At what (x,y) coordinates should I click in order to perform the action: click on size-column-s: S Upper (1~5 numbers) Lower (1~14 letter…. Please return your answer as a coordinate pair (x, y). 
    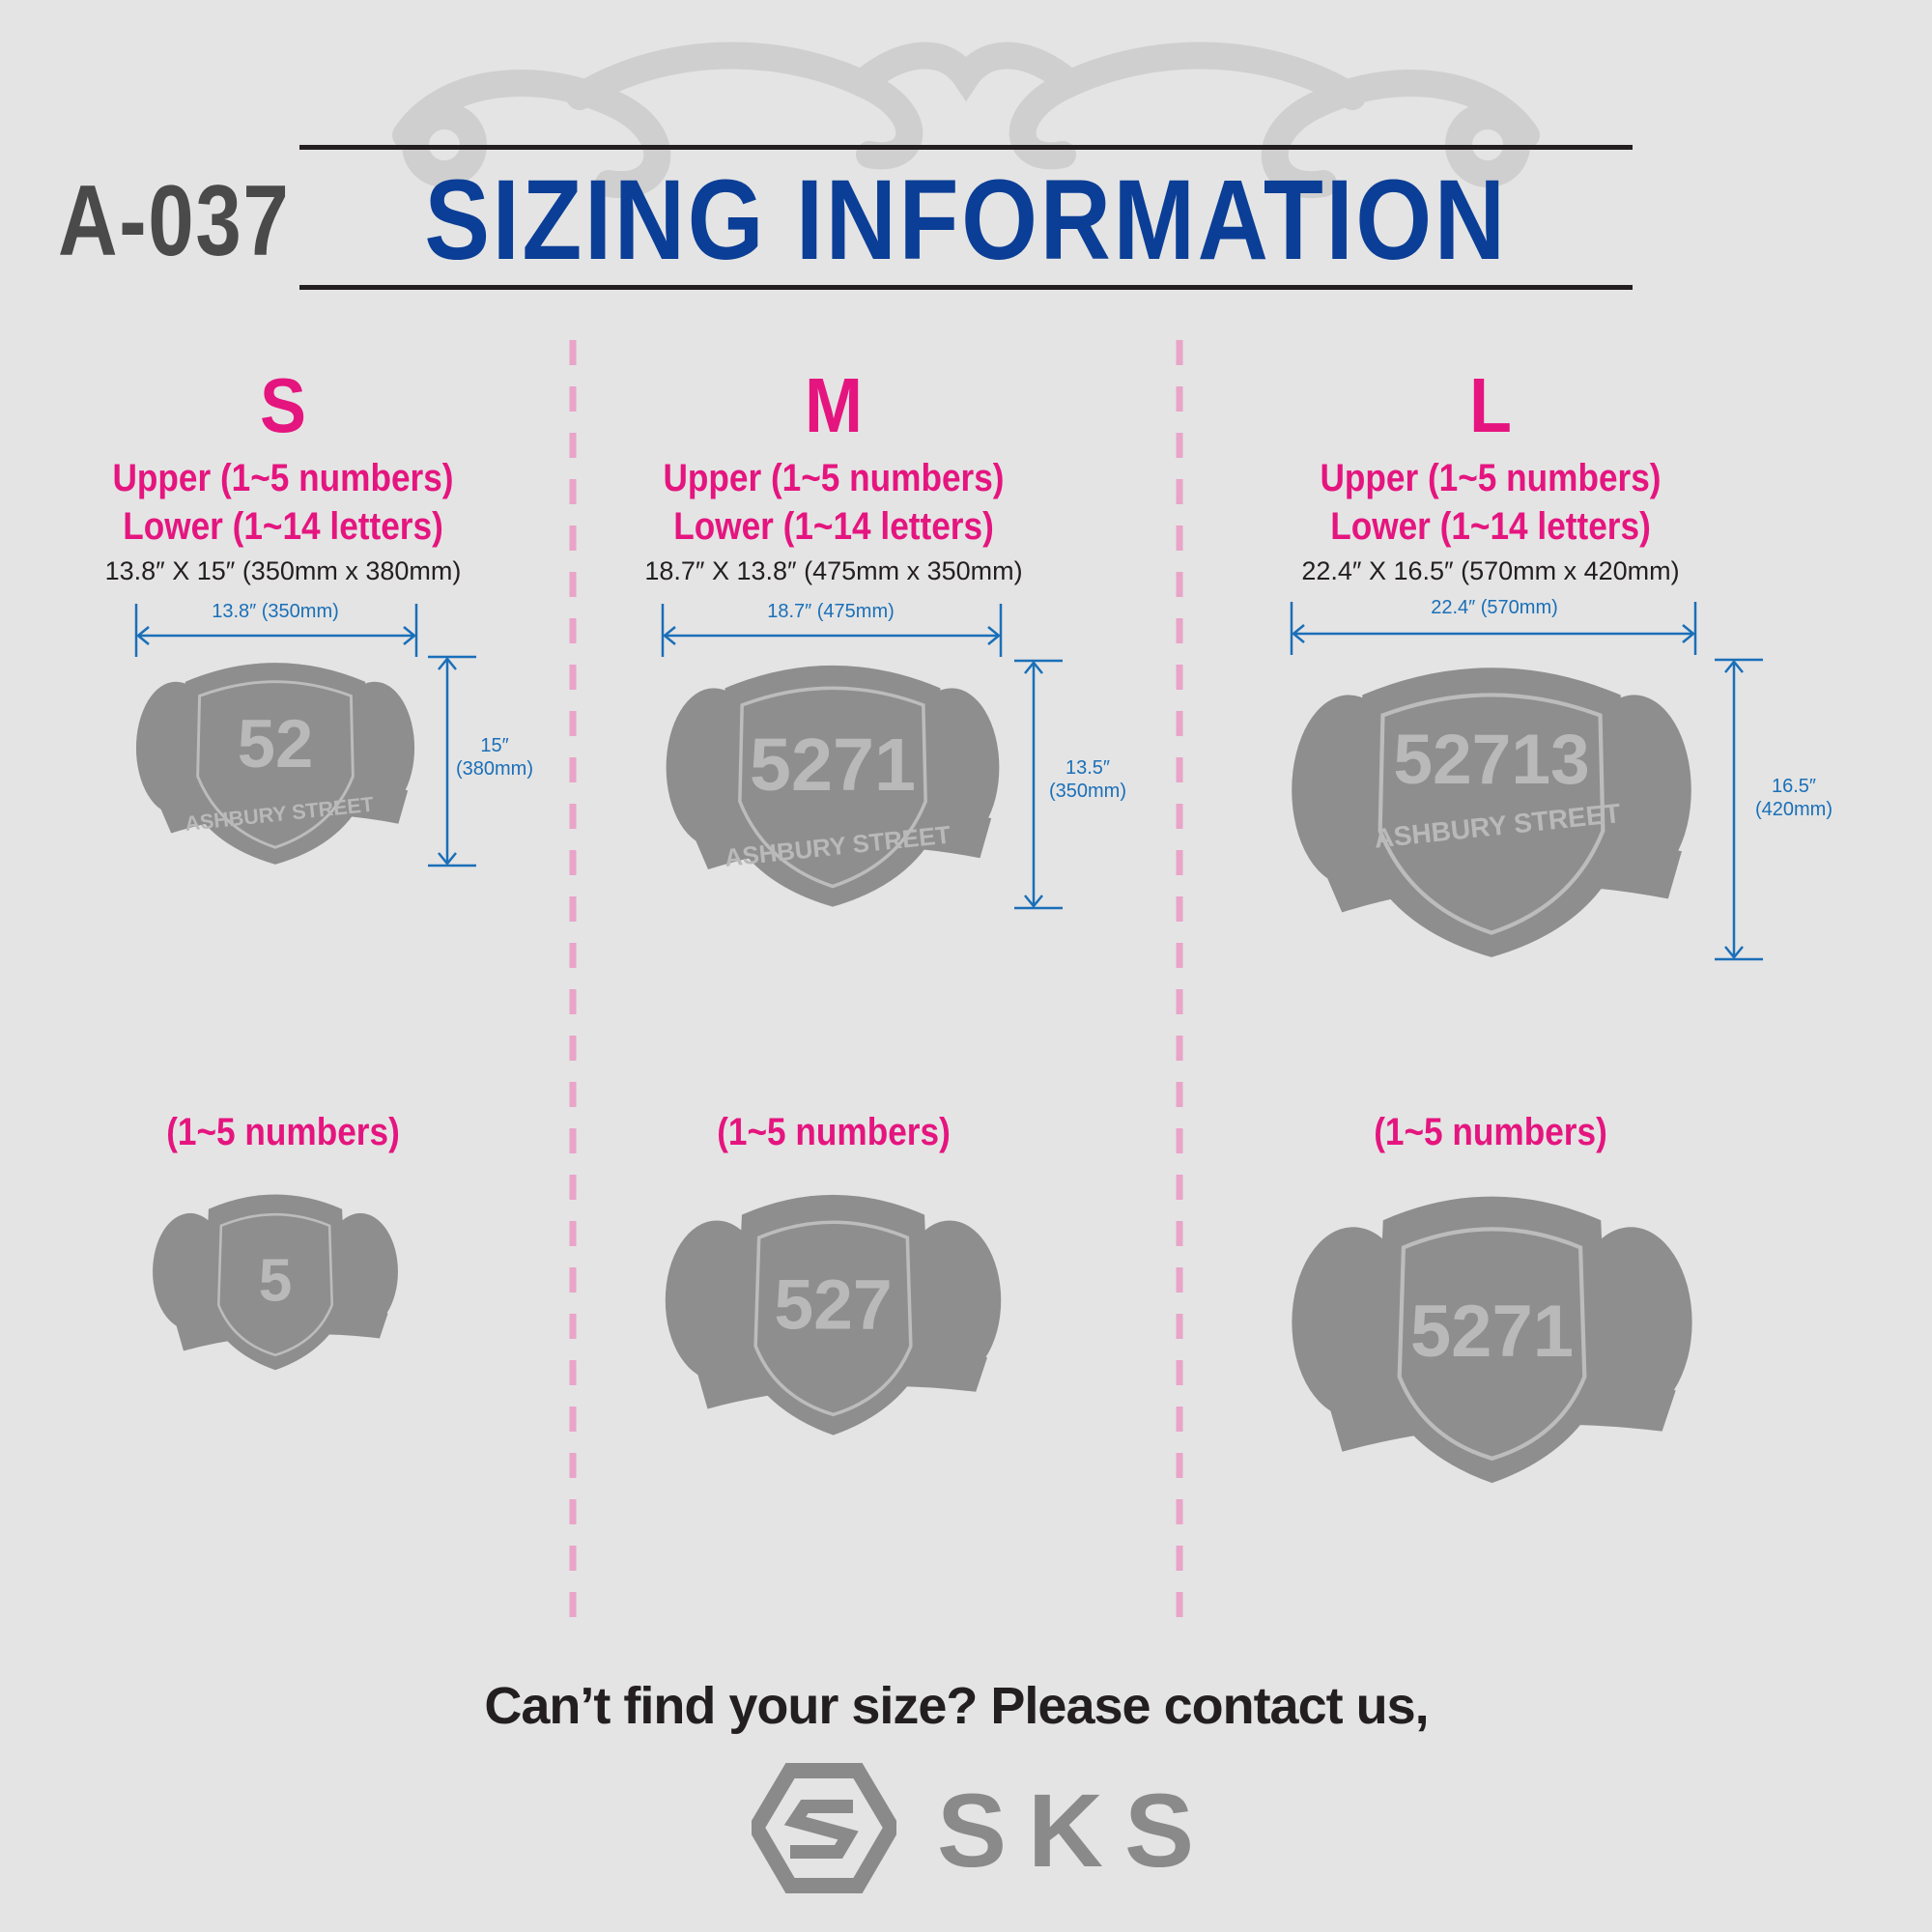
    Looking at the image, I should click on (283, 471).